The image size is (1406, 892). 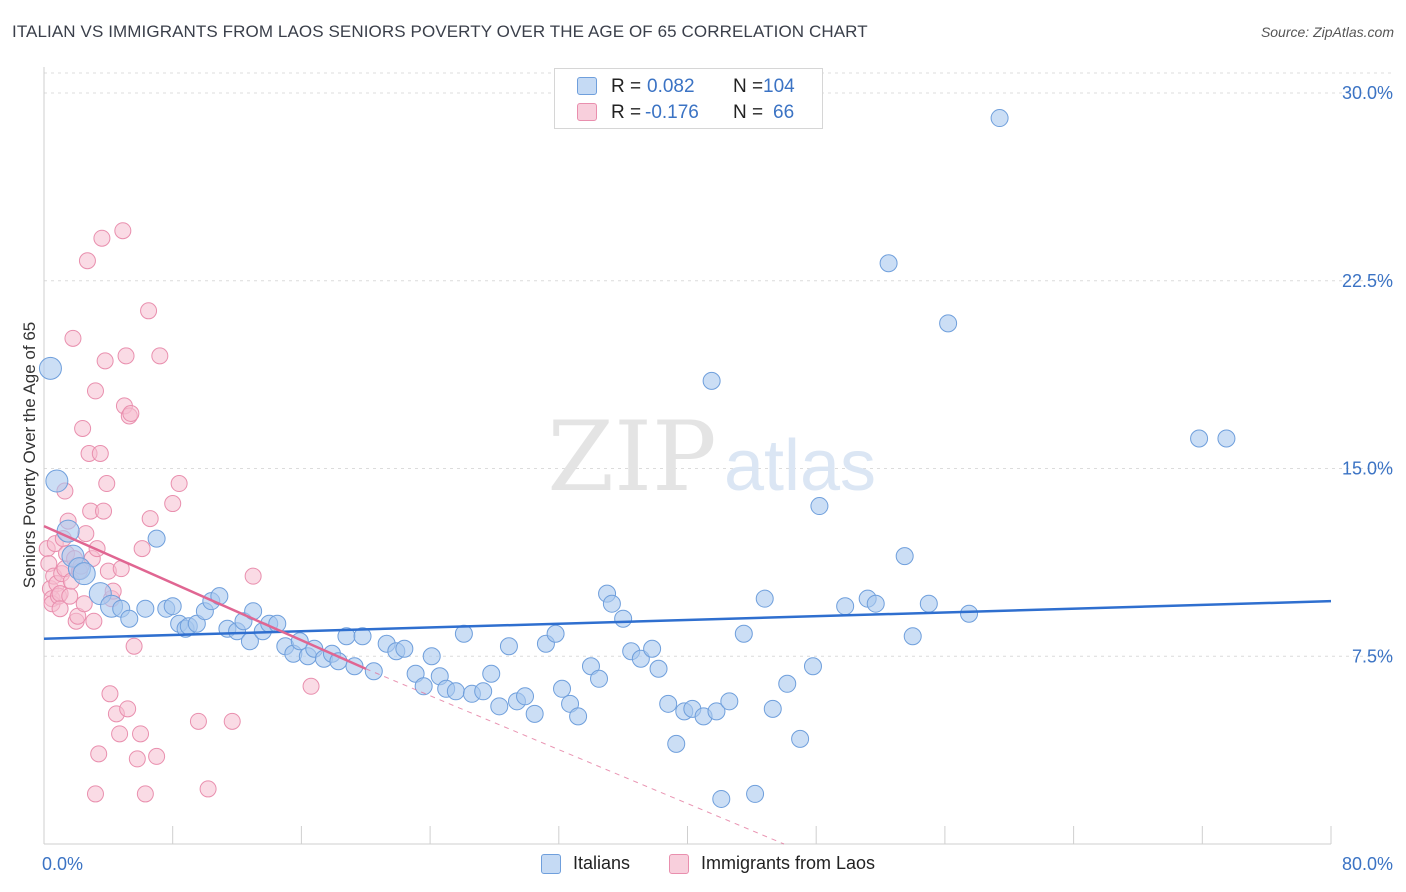 I want to click on laos-trend-line, so click(x=205, y=597).